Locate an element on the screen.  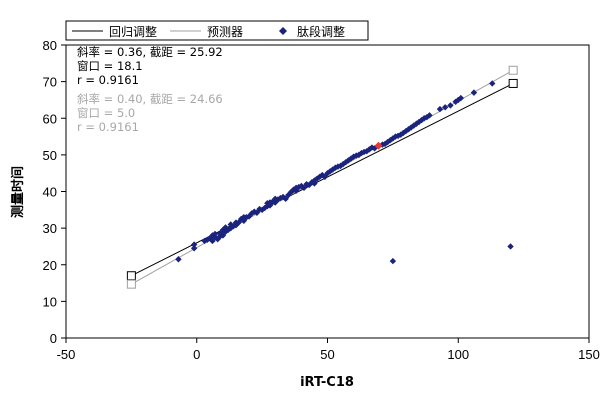
x-tick-label: 150 is located at coordinates (589, 354).